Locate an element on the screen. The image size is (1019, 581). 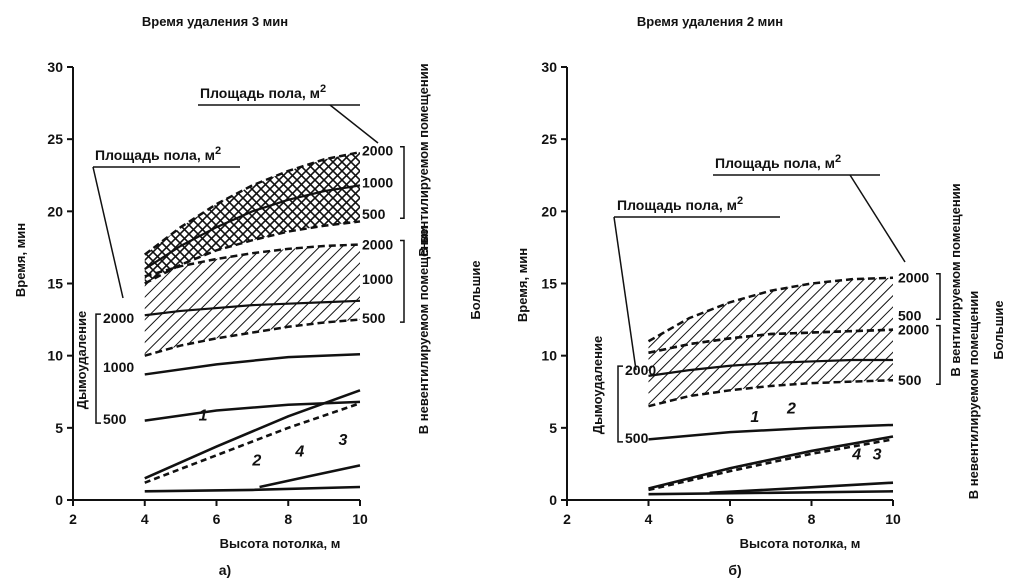
smoke-label: 1000 is located at coordinates (118, 367).